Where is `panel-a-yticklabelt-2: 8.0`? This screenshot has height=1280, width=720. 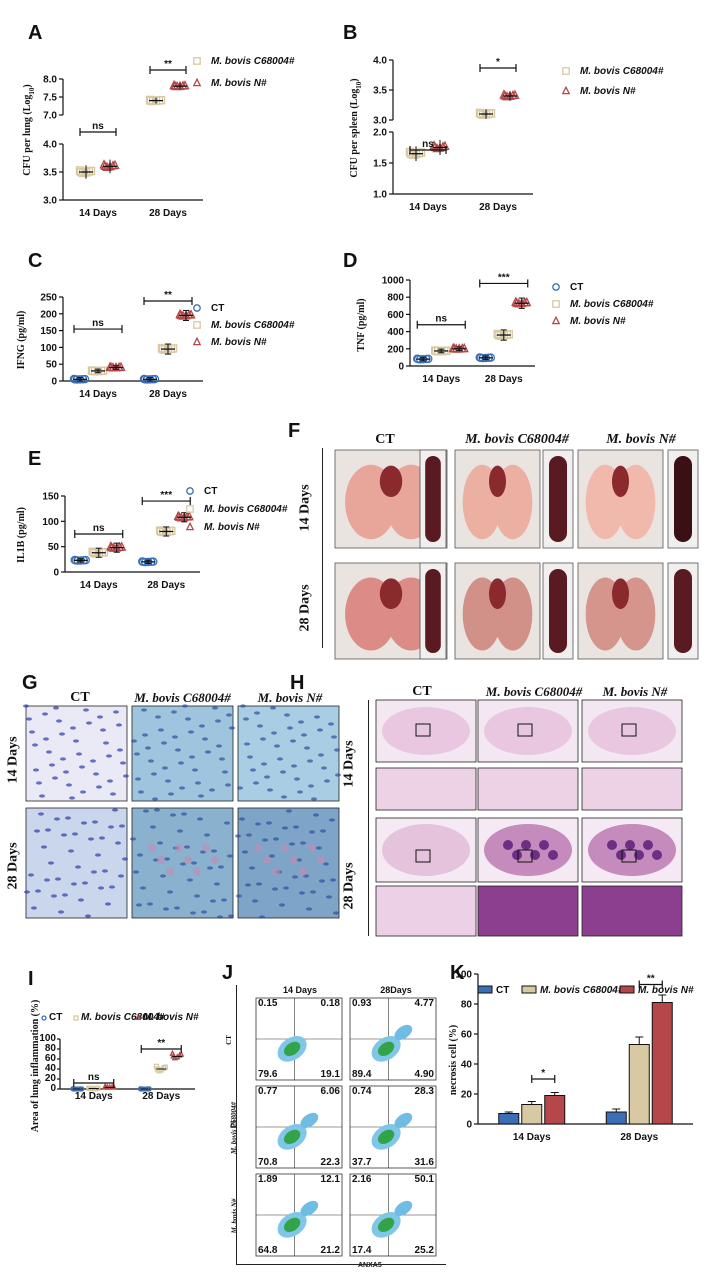 panel-a-yticklabelt-2: 8.0 is located at coordinates (50, 80).